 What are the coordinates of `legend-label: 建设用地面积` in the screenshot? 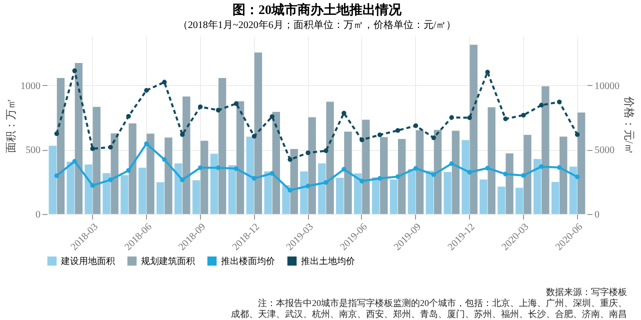 It's located at (87, 261).